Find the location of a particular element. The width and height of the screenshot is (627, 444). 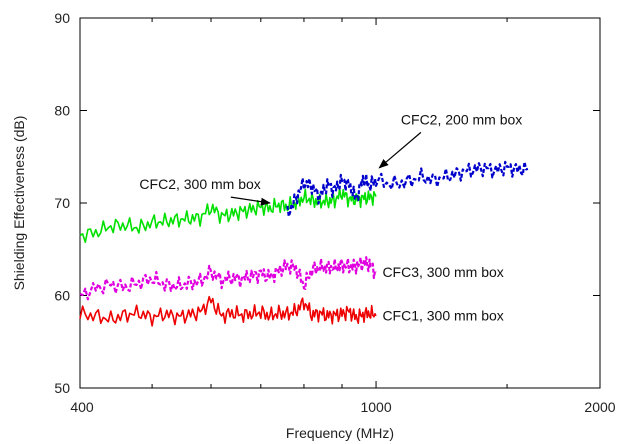

y-tick-label: 90 is located at coordinates (62, 18).